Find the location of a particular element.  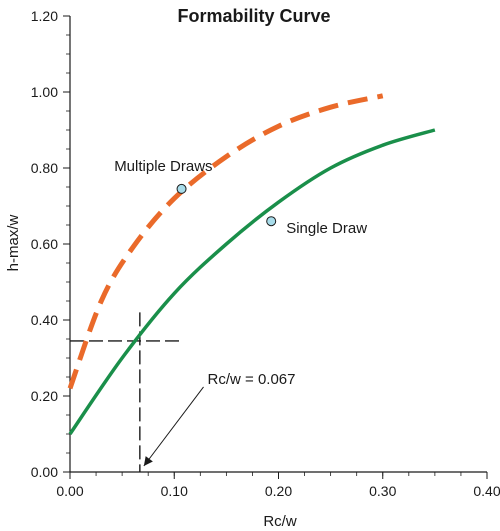

annotation-guides: Rc/w = 0.067 is located at coordinates (182, 392).